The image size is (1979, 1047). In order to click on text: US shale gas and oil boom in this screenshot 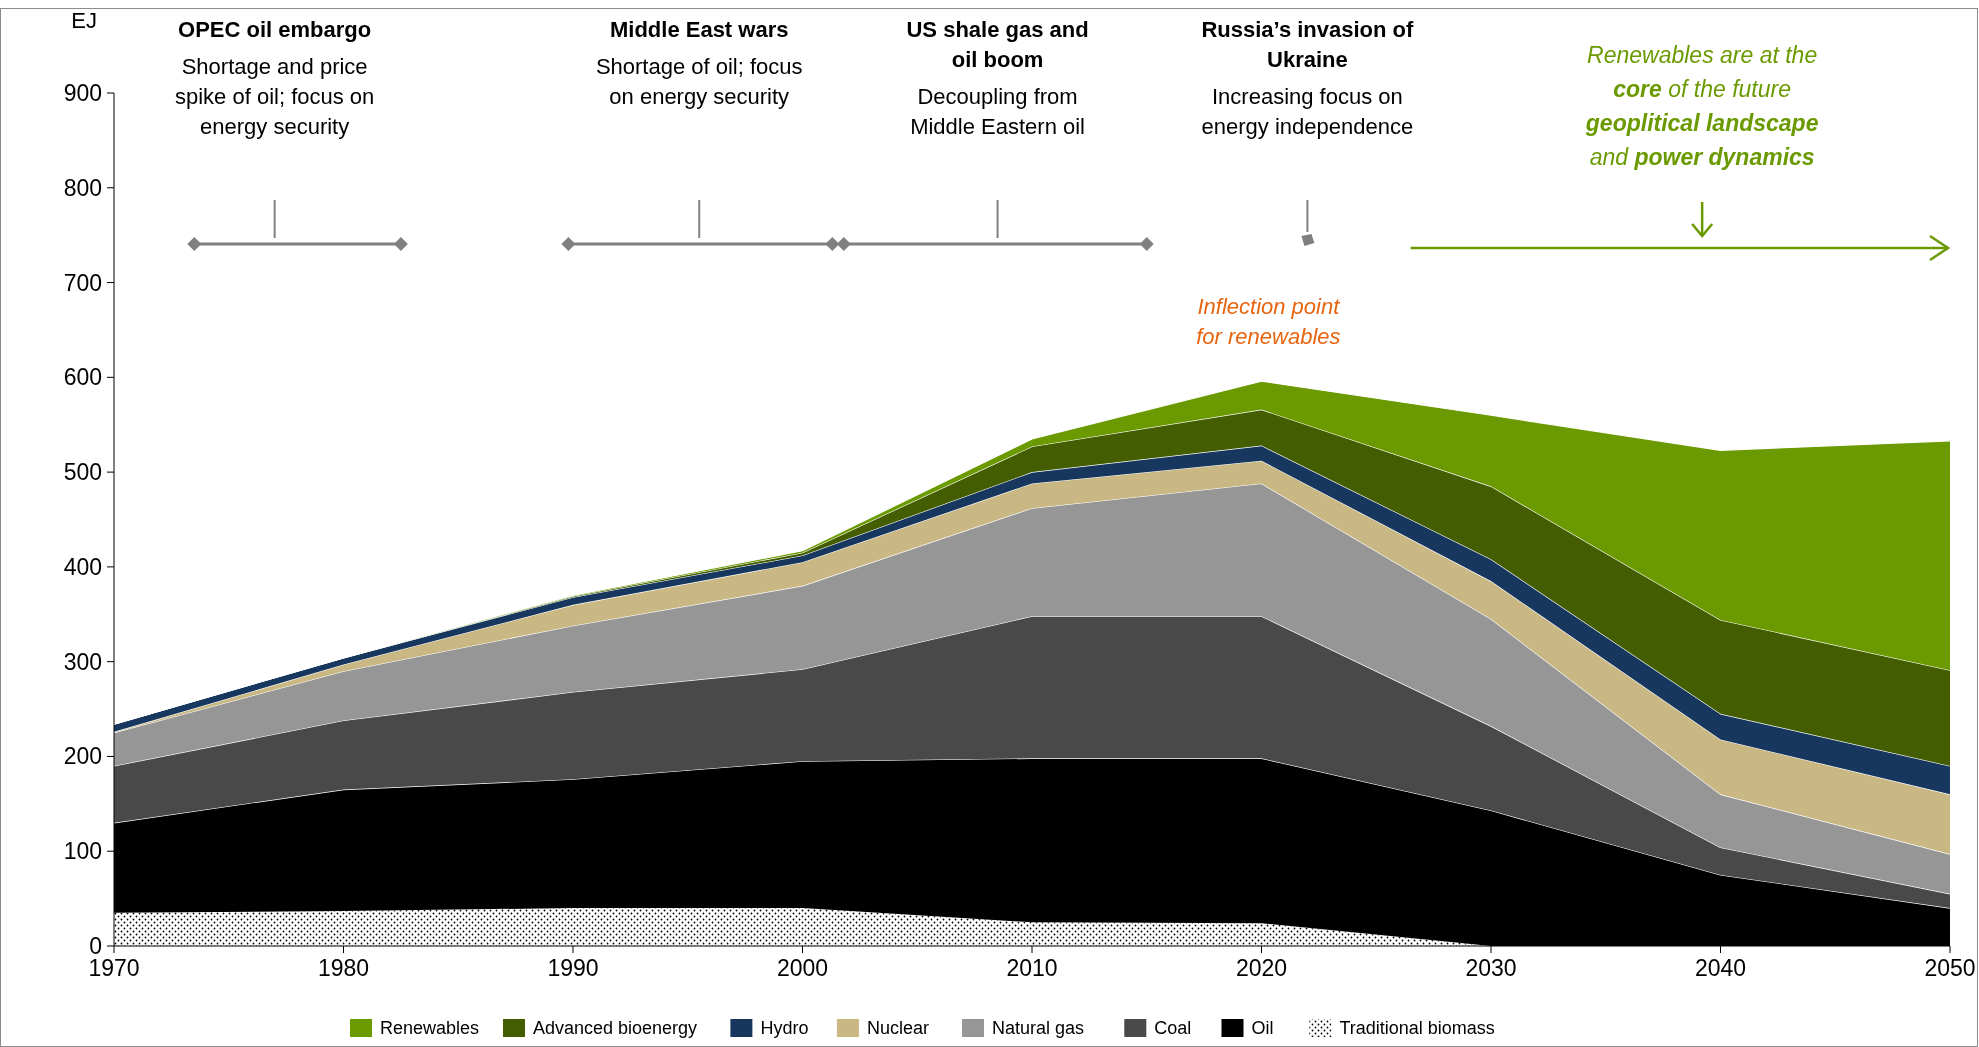, I will do `click(997, 44)`.